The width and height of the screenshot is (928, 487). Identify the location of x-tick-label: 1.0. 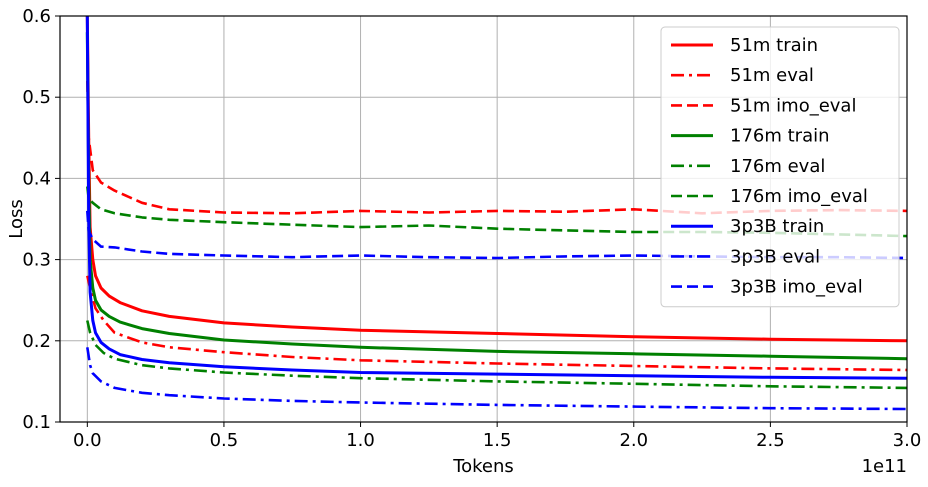
(360, 440).